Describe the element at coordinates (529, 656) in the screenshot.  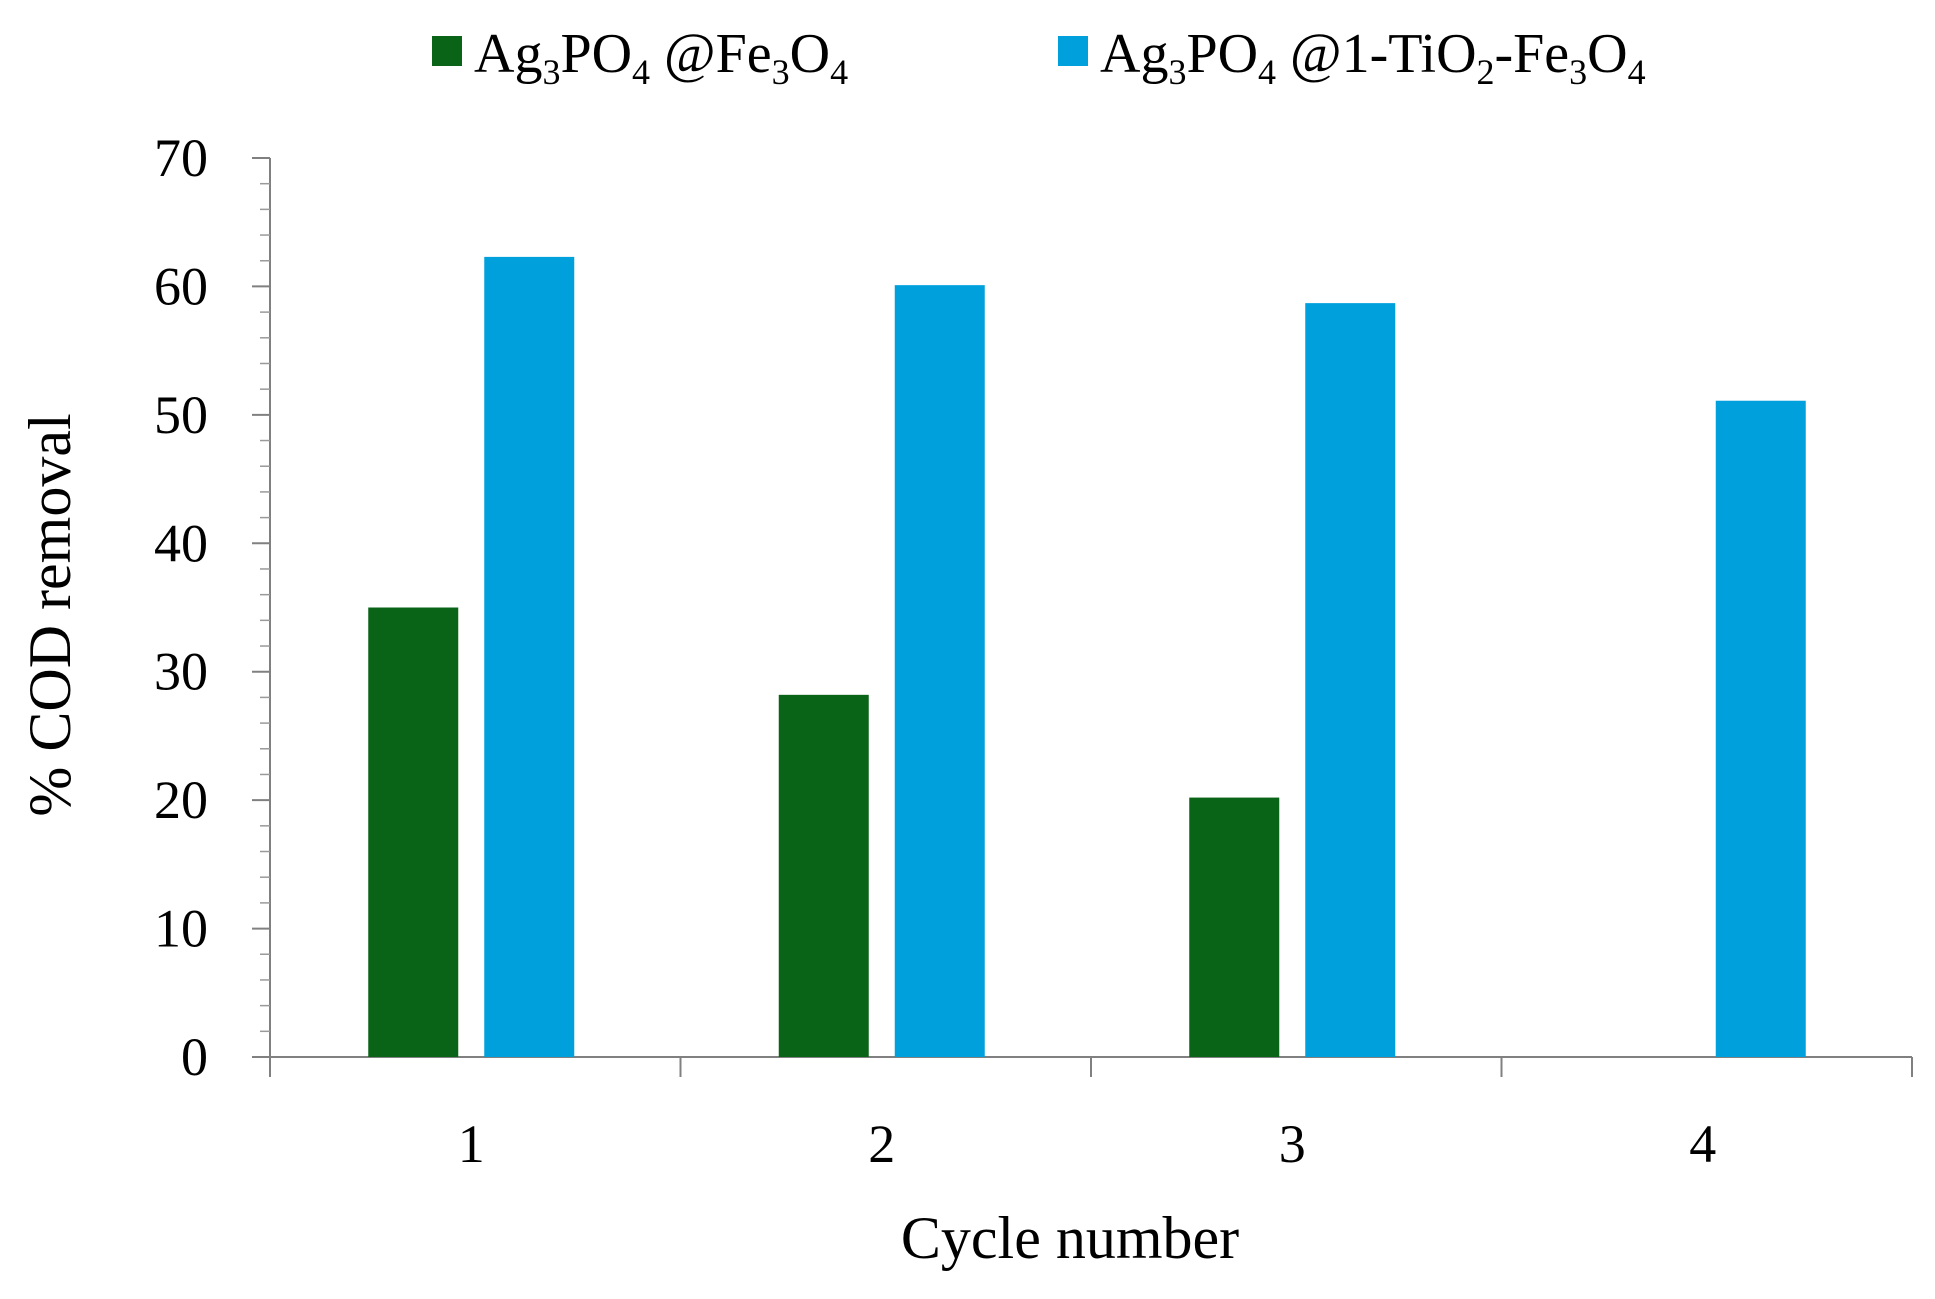
I see `bar-series2-cycle1` at that location.